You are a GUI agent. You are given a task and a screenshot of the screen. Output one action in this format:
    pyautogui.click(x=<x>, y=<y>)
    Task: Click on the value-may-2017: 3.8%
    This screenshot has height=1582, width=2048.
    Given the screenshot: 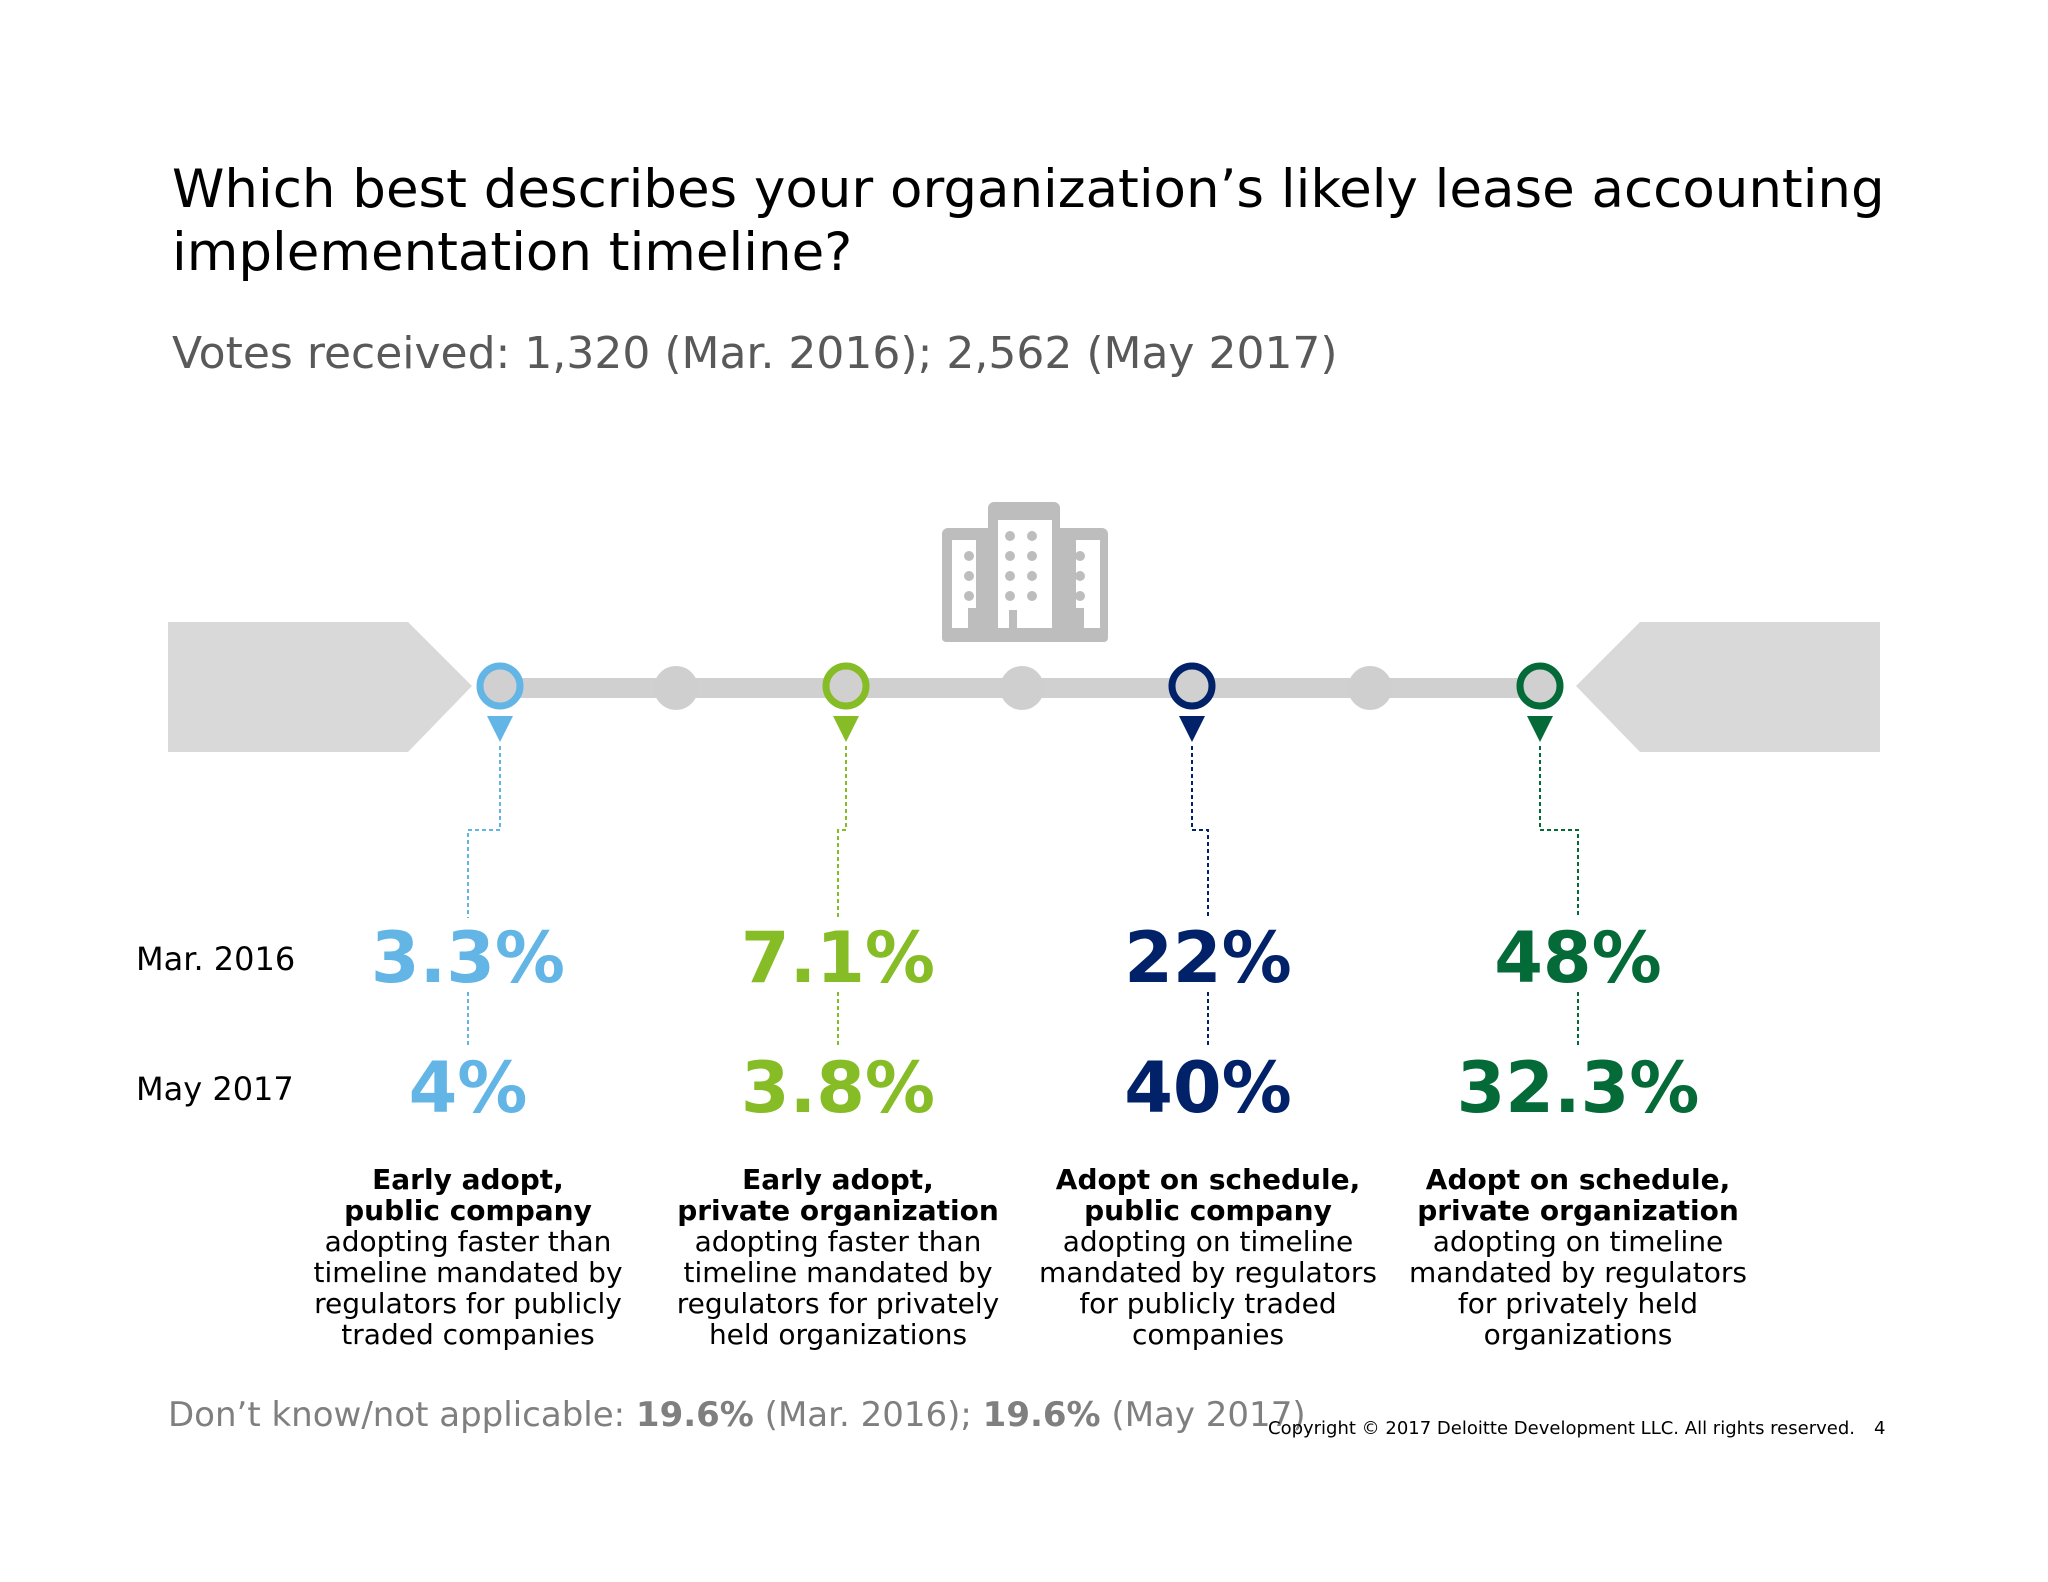 What is the action you would take?
    pyautogui.click(x=838, y=1088)
    